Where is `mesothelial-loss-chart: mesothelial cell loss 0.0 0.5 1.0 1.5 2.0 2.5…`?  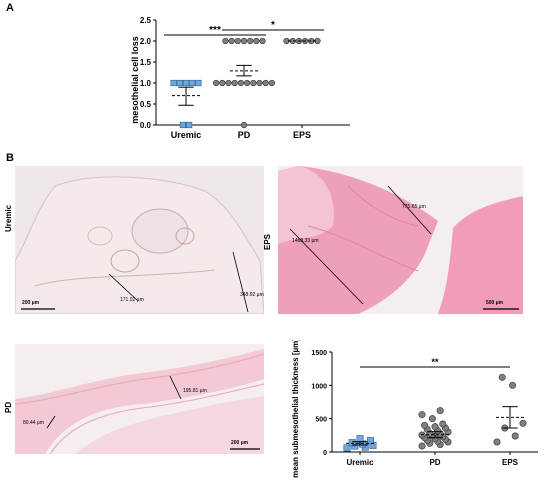 mesothelial-loss-chart: mesothelial cell loss 0.0 0.5 1.0 1.5 2.0 2.5… is located at coordinates (240, 78).